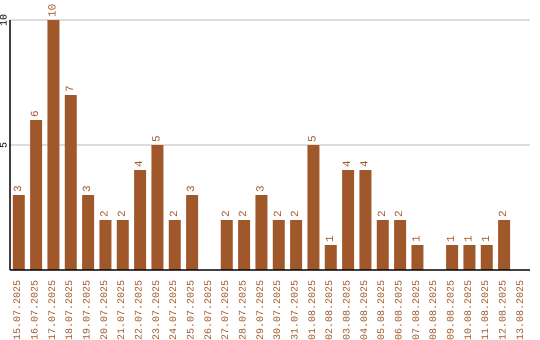 Image resolution: width=540 pixels, height=340 pixels. Describe the element at coordinates (330, 310) in the screenshot. I see `x-tick-label: 02.08.2025` at that location.